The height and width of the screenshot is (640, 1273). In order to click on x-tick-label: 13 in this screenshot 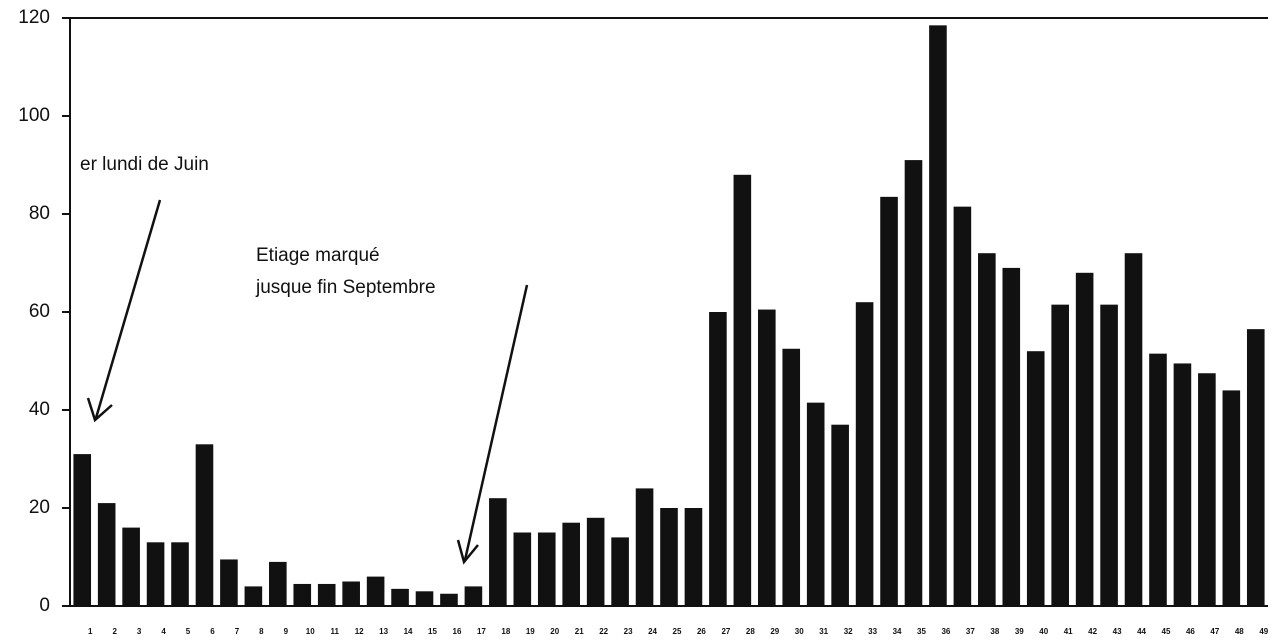, I will do `click(383, 631)`.